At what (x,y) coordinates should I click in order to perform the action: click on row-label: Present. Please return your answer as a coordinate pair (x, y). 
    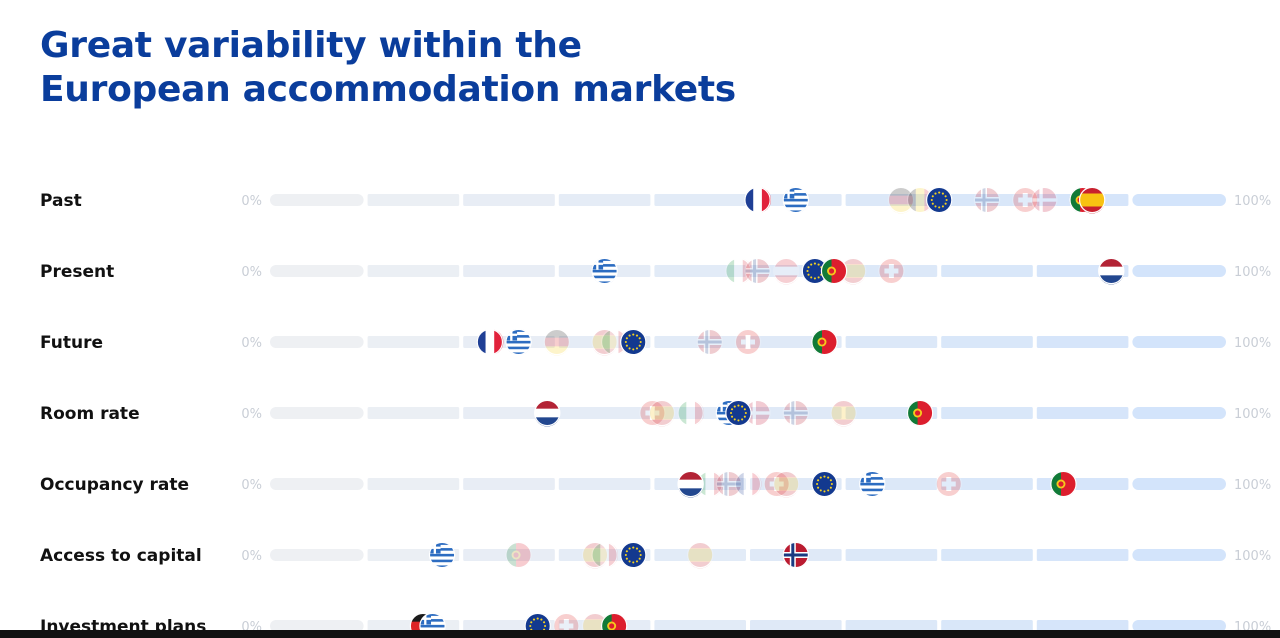
    Looking at the image, I should click on (77, 272).